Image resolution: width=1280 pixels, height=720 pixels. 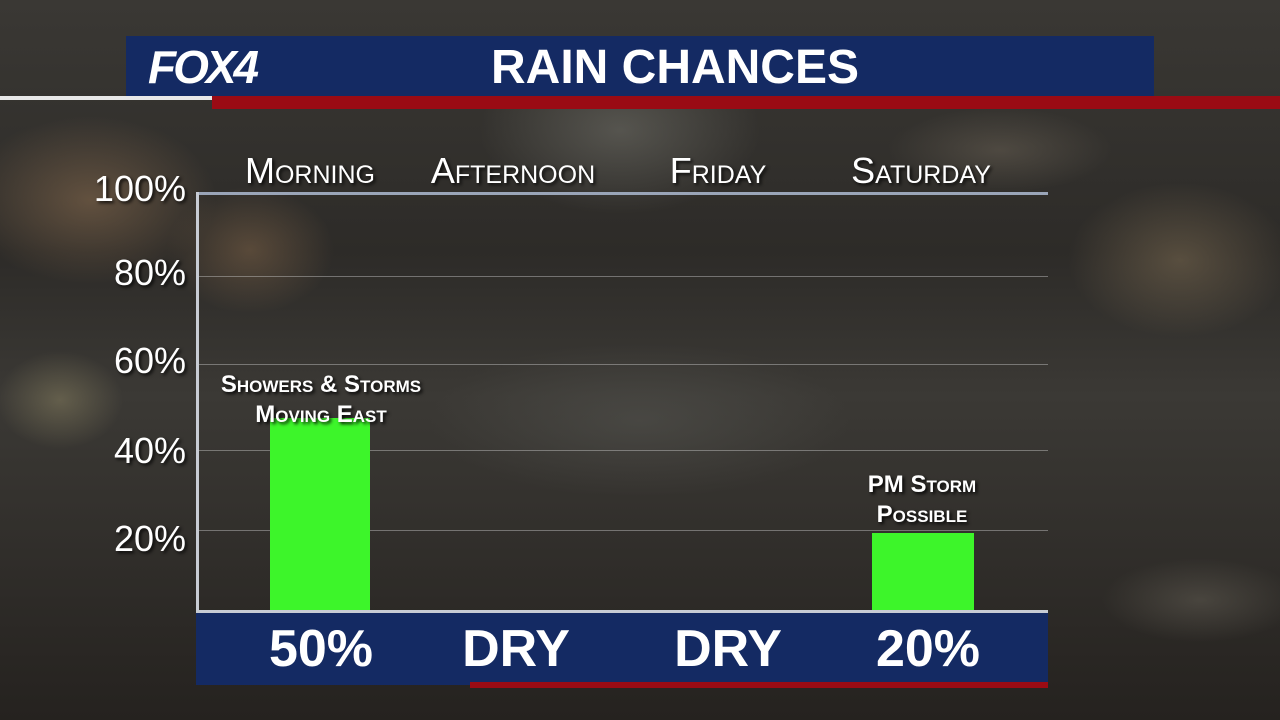 I want to click on annotation-morning-line2: Moving East, so click(x=321, y=414).